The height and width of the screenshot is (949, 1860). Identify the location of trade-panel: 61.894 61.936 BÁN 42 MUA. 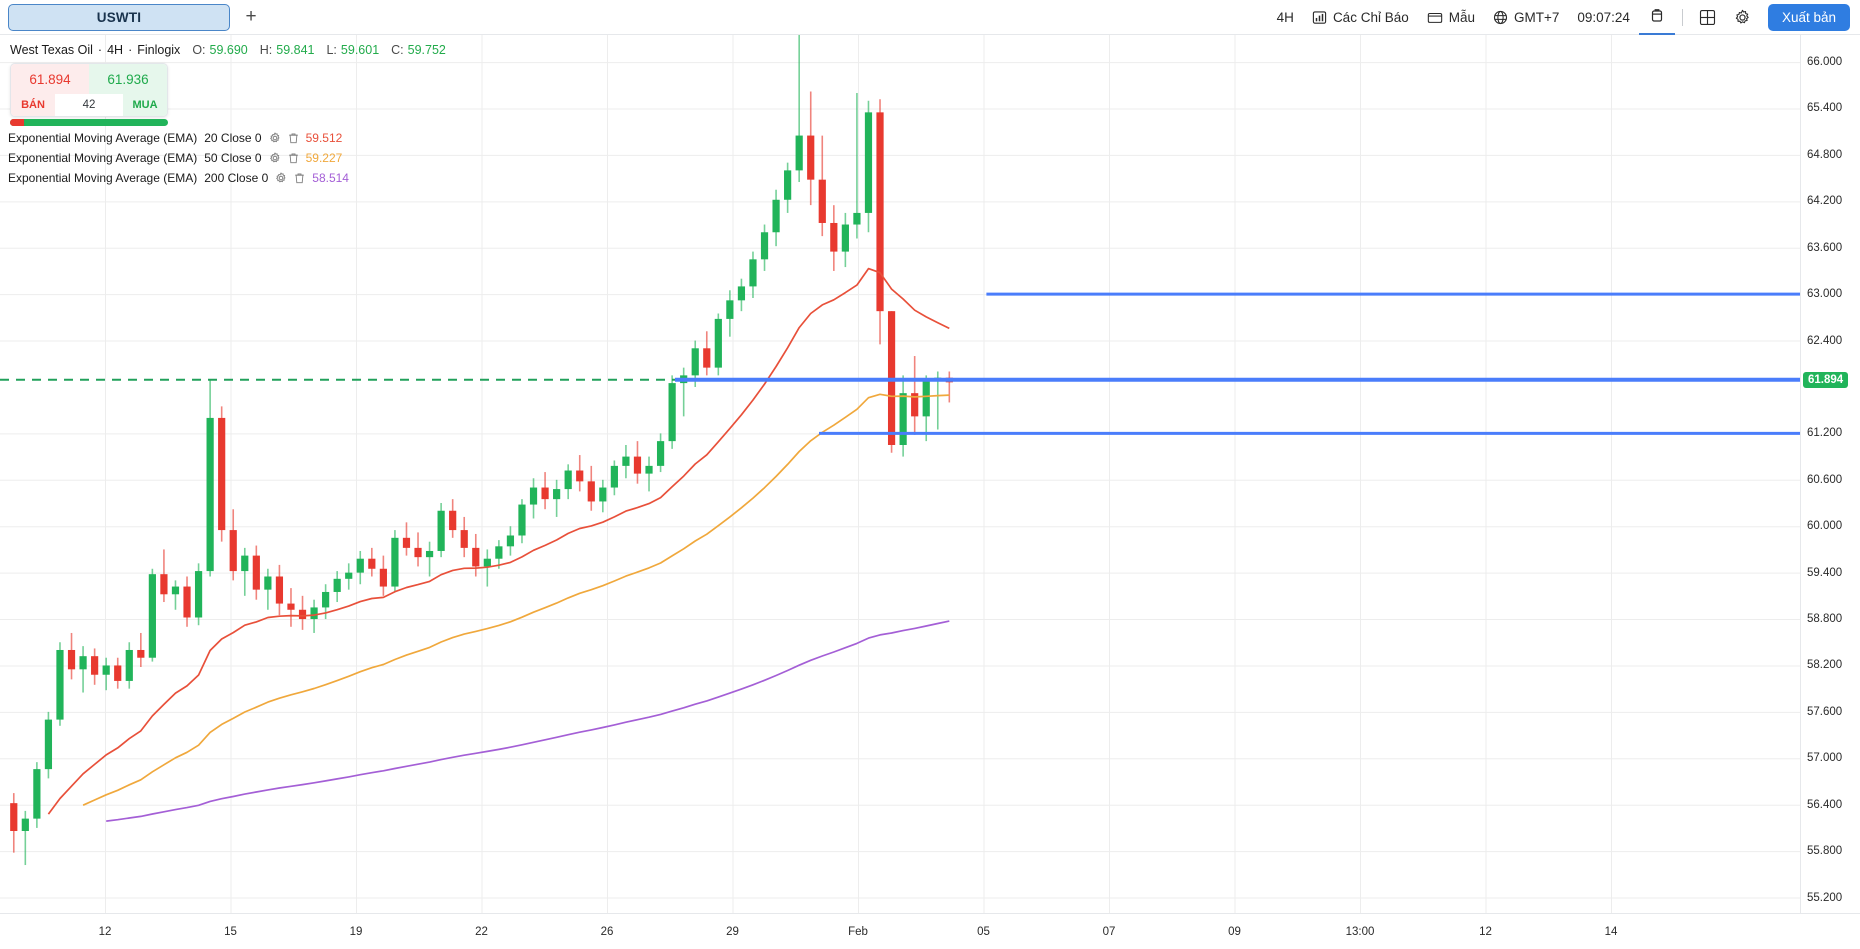
(89, 90).